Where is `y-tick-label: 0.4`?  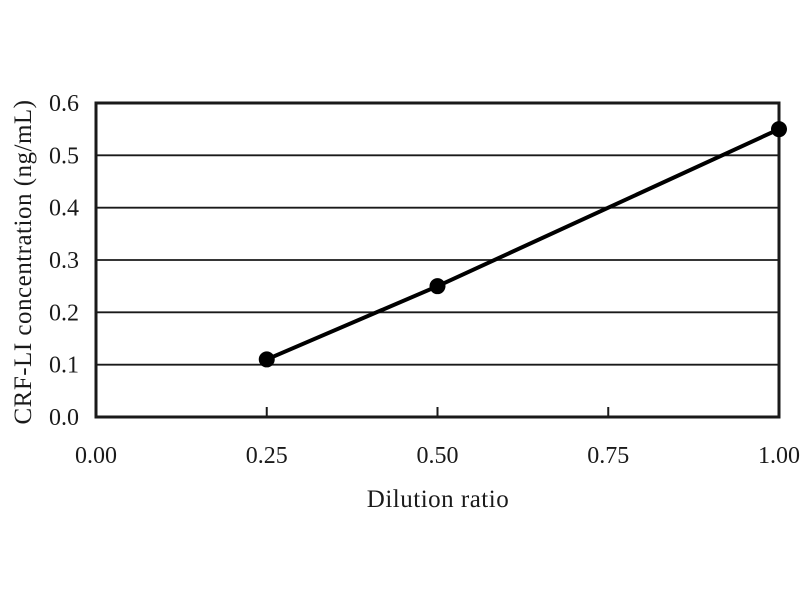
y-tick-label: 0.4 is located at coordinates (64, 209).